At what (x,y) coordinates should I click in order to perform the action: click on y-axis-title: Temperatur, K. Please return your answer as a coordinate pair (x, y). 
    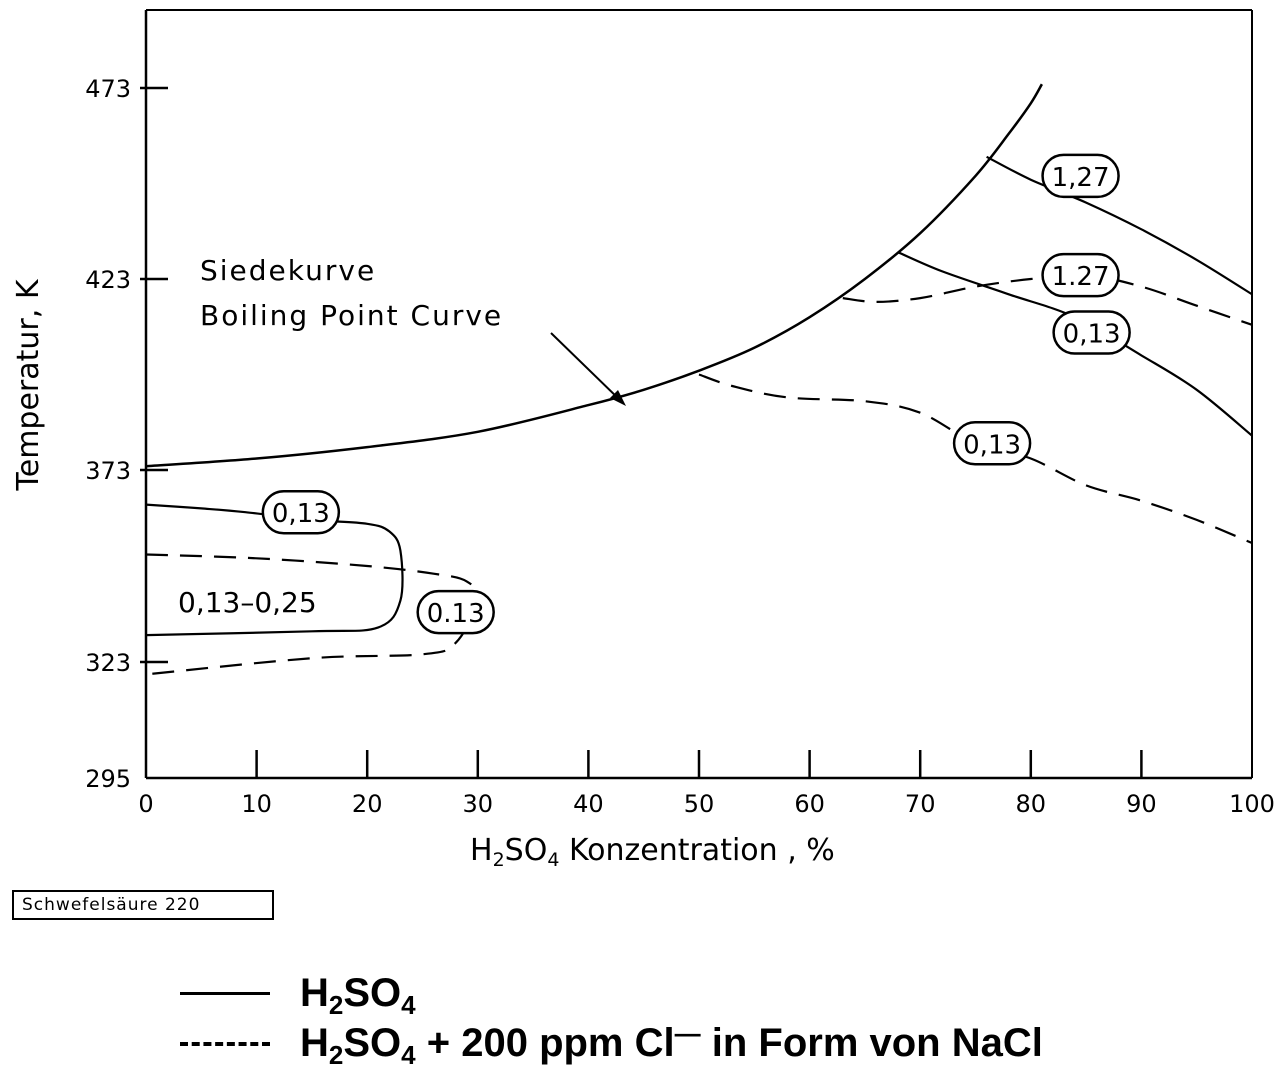
    Looking at the image, I should click on (28, 384).